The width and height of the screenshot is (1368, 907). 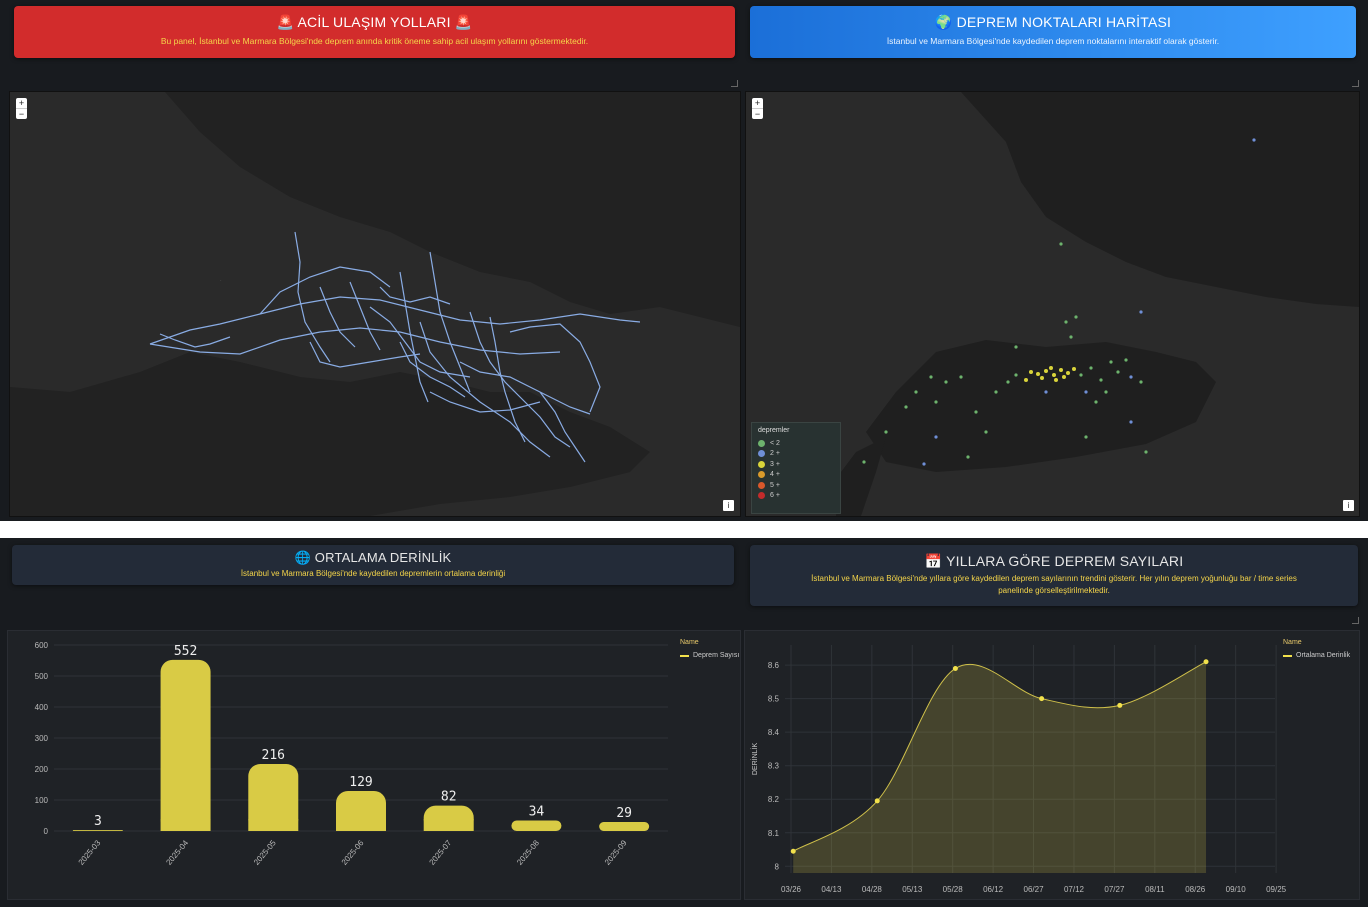 I want to click on y-tick-label: 8.3, so click(x=774, y=766).